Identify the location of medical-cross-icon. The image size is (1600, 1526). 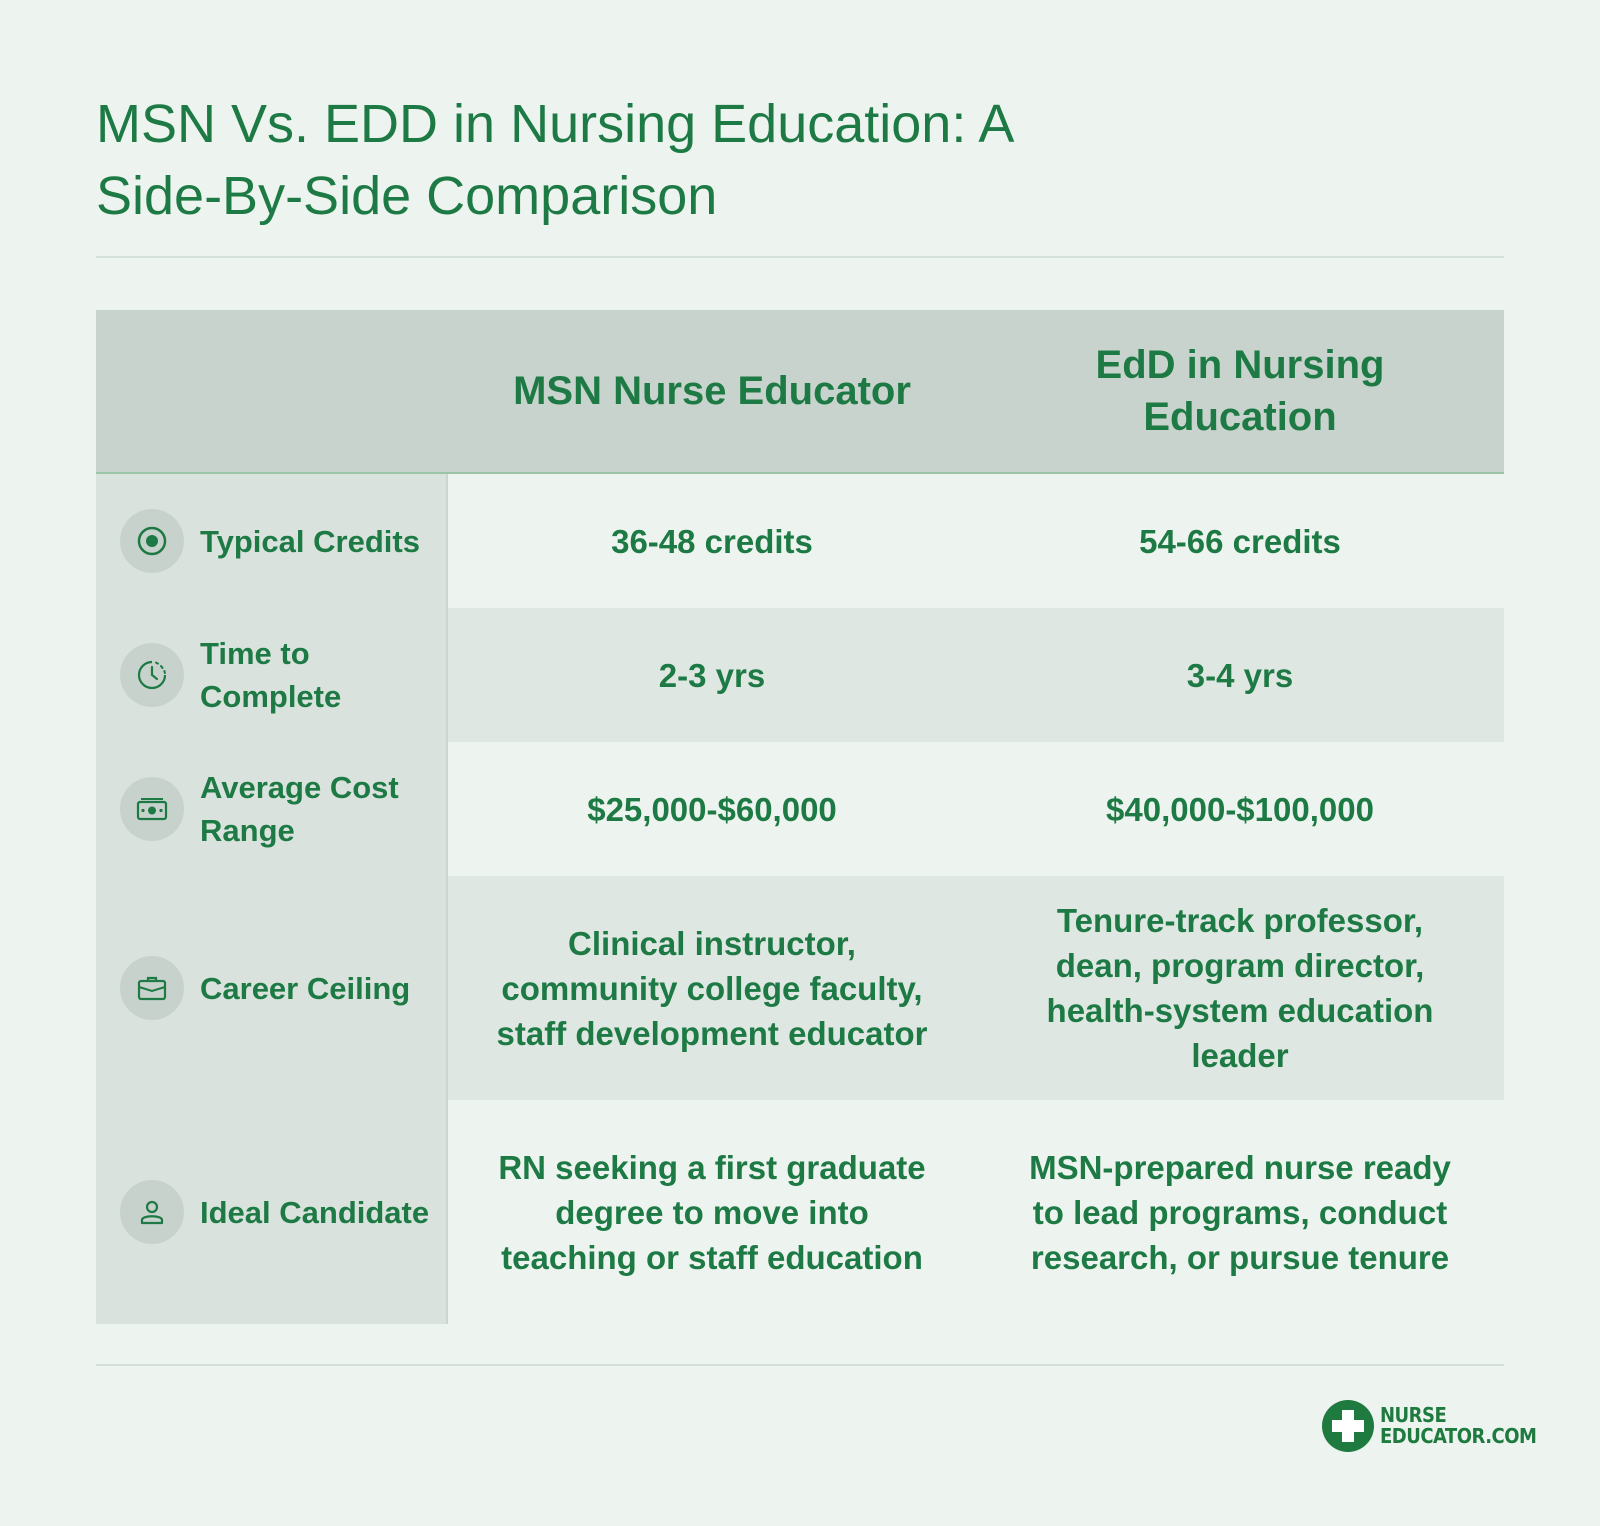
(1348, 1426).